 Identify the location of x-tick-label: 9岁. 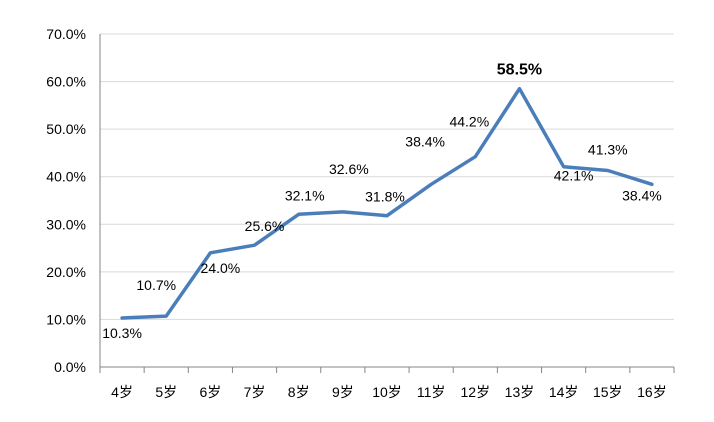
(343, 392).